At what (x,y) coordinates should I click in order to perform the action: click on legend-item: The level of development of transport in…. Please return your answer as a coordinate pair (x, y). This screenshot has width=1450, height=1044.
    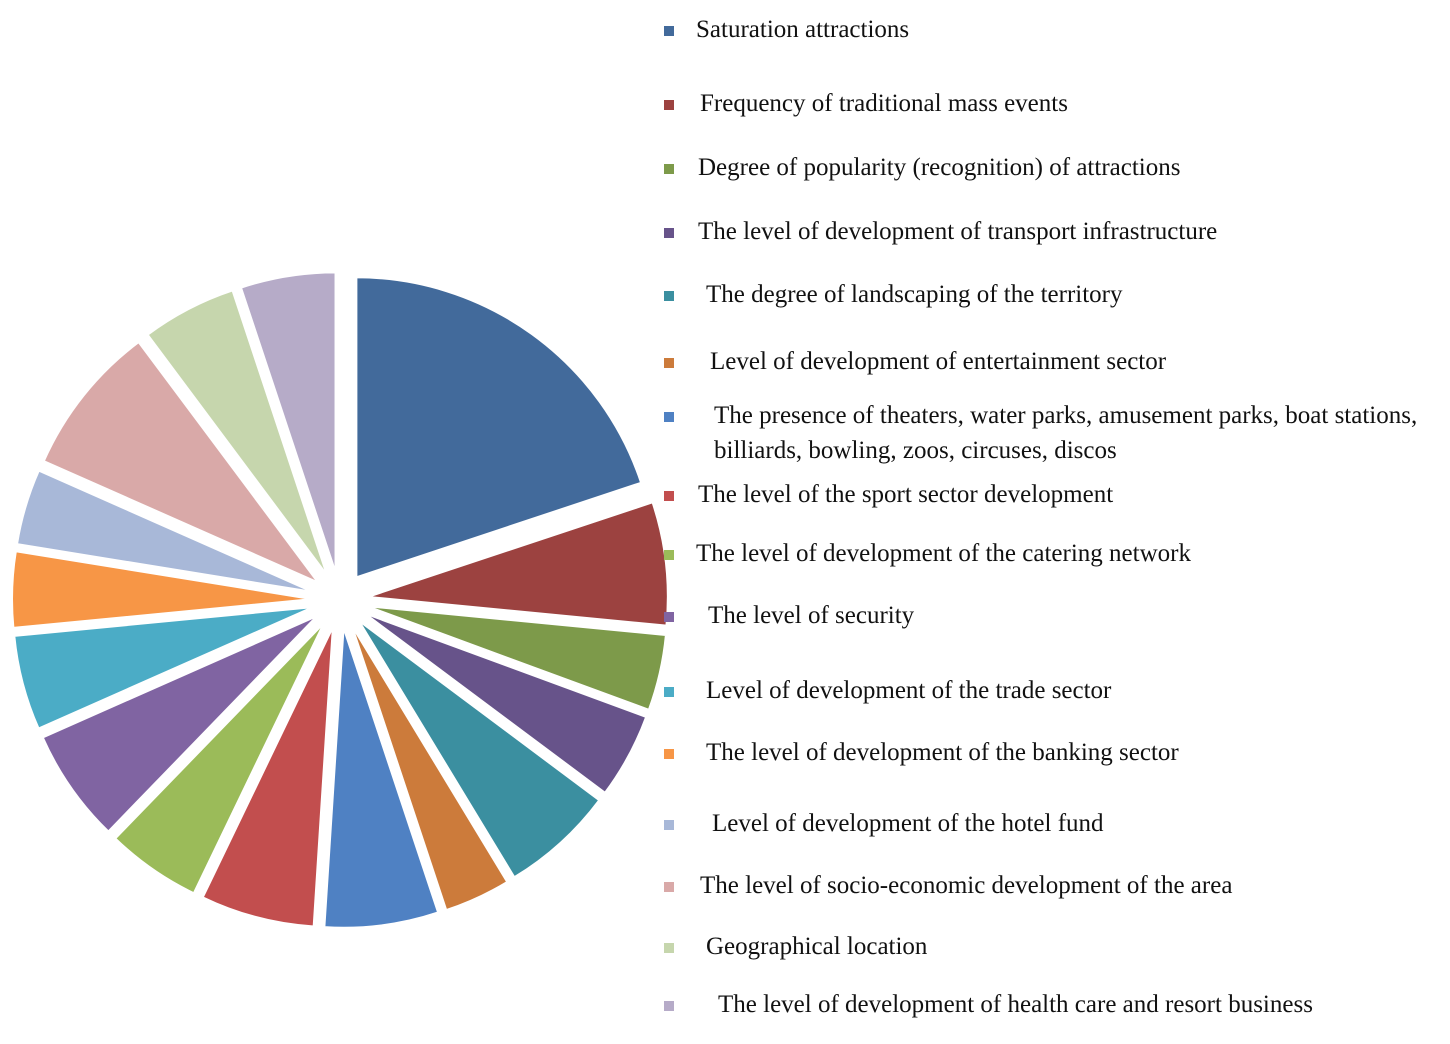
    Looking at the image, I should click on (1054, 231).